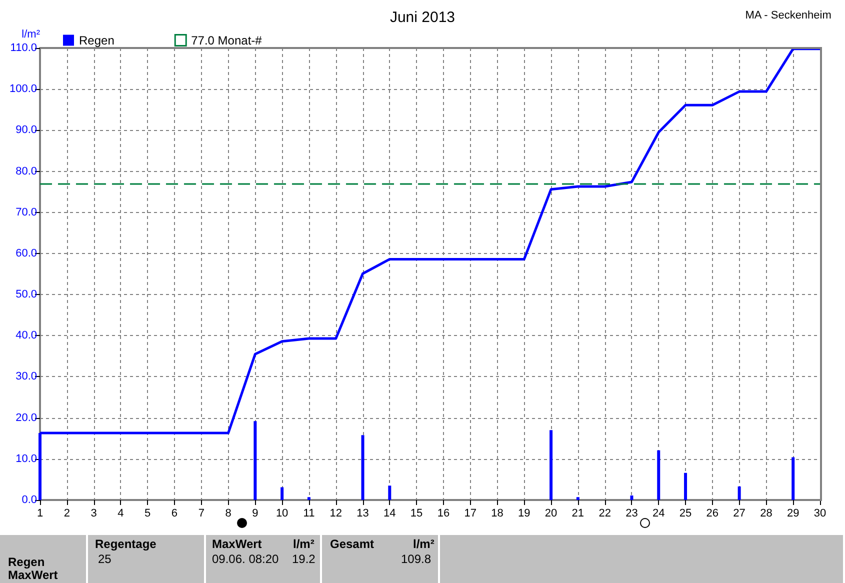 This screenshot has width=845, height=583. What do you see at coordinates (685, 514) in the screenshot?
I see `x-tick-label: 25` at bounding box center [685, 514].